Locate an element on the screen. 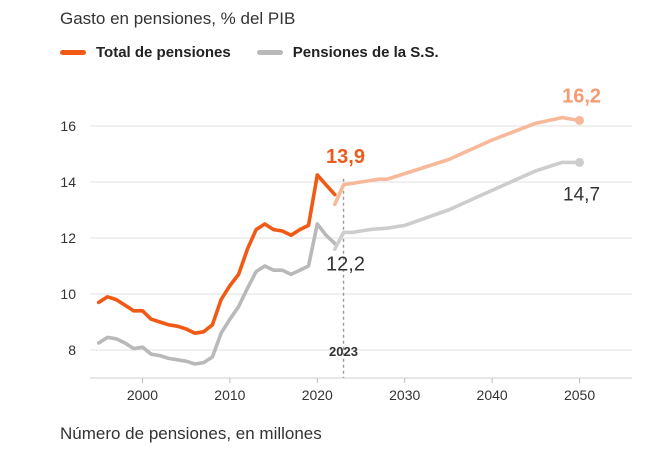  legend: Total de pensiones Pensiones de la S.S. is located at coordinates (262, 52).